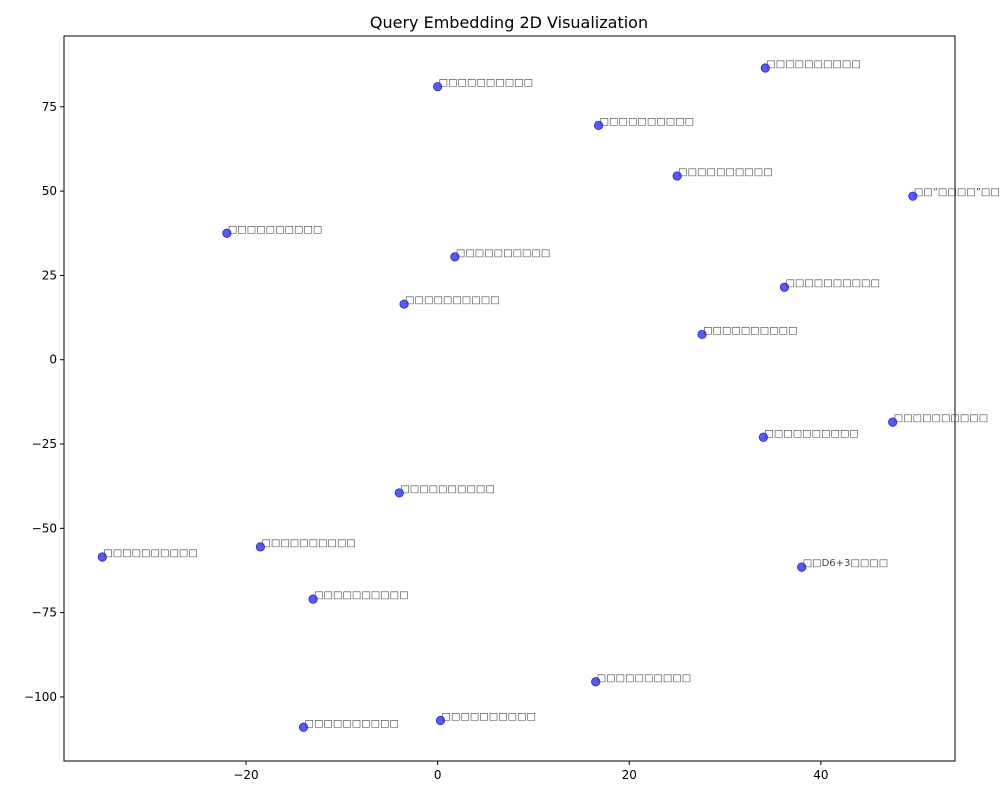  What do you see at coordinates (44, 528) in the screenshot?
I see `y-tick-label: −50` at bounding box center [44, 528].